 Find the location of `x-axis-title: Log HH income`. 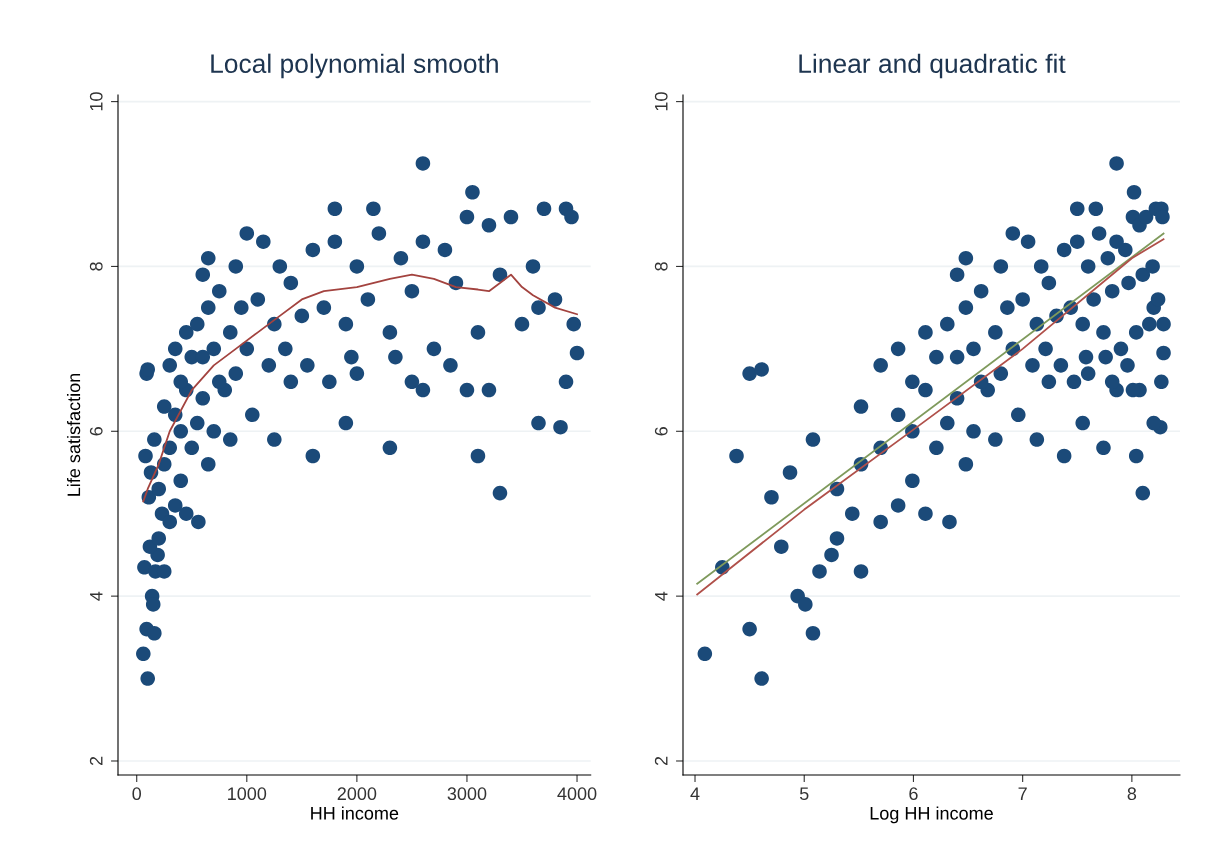

x-axis-title: Log HH income is located at coordinates (931, 815).